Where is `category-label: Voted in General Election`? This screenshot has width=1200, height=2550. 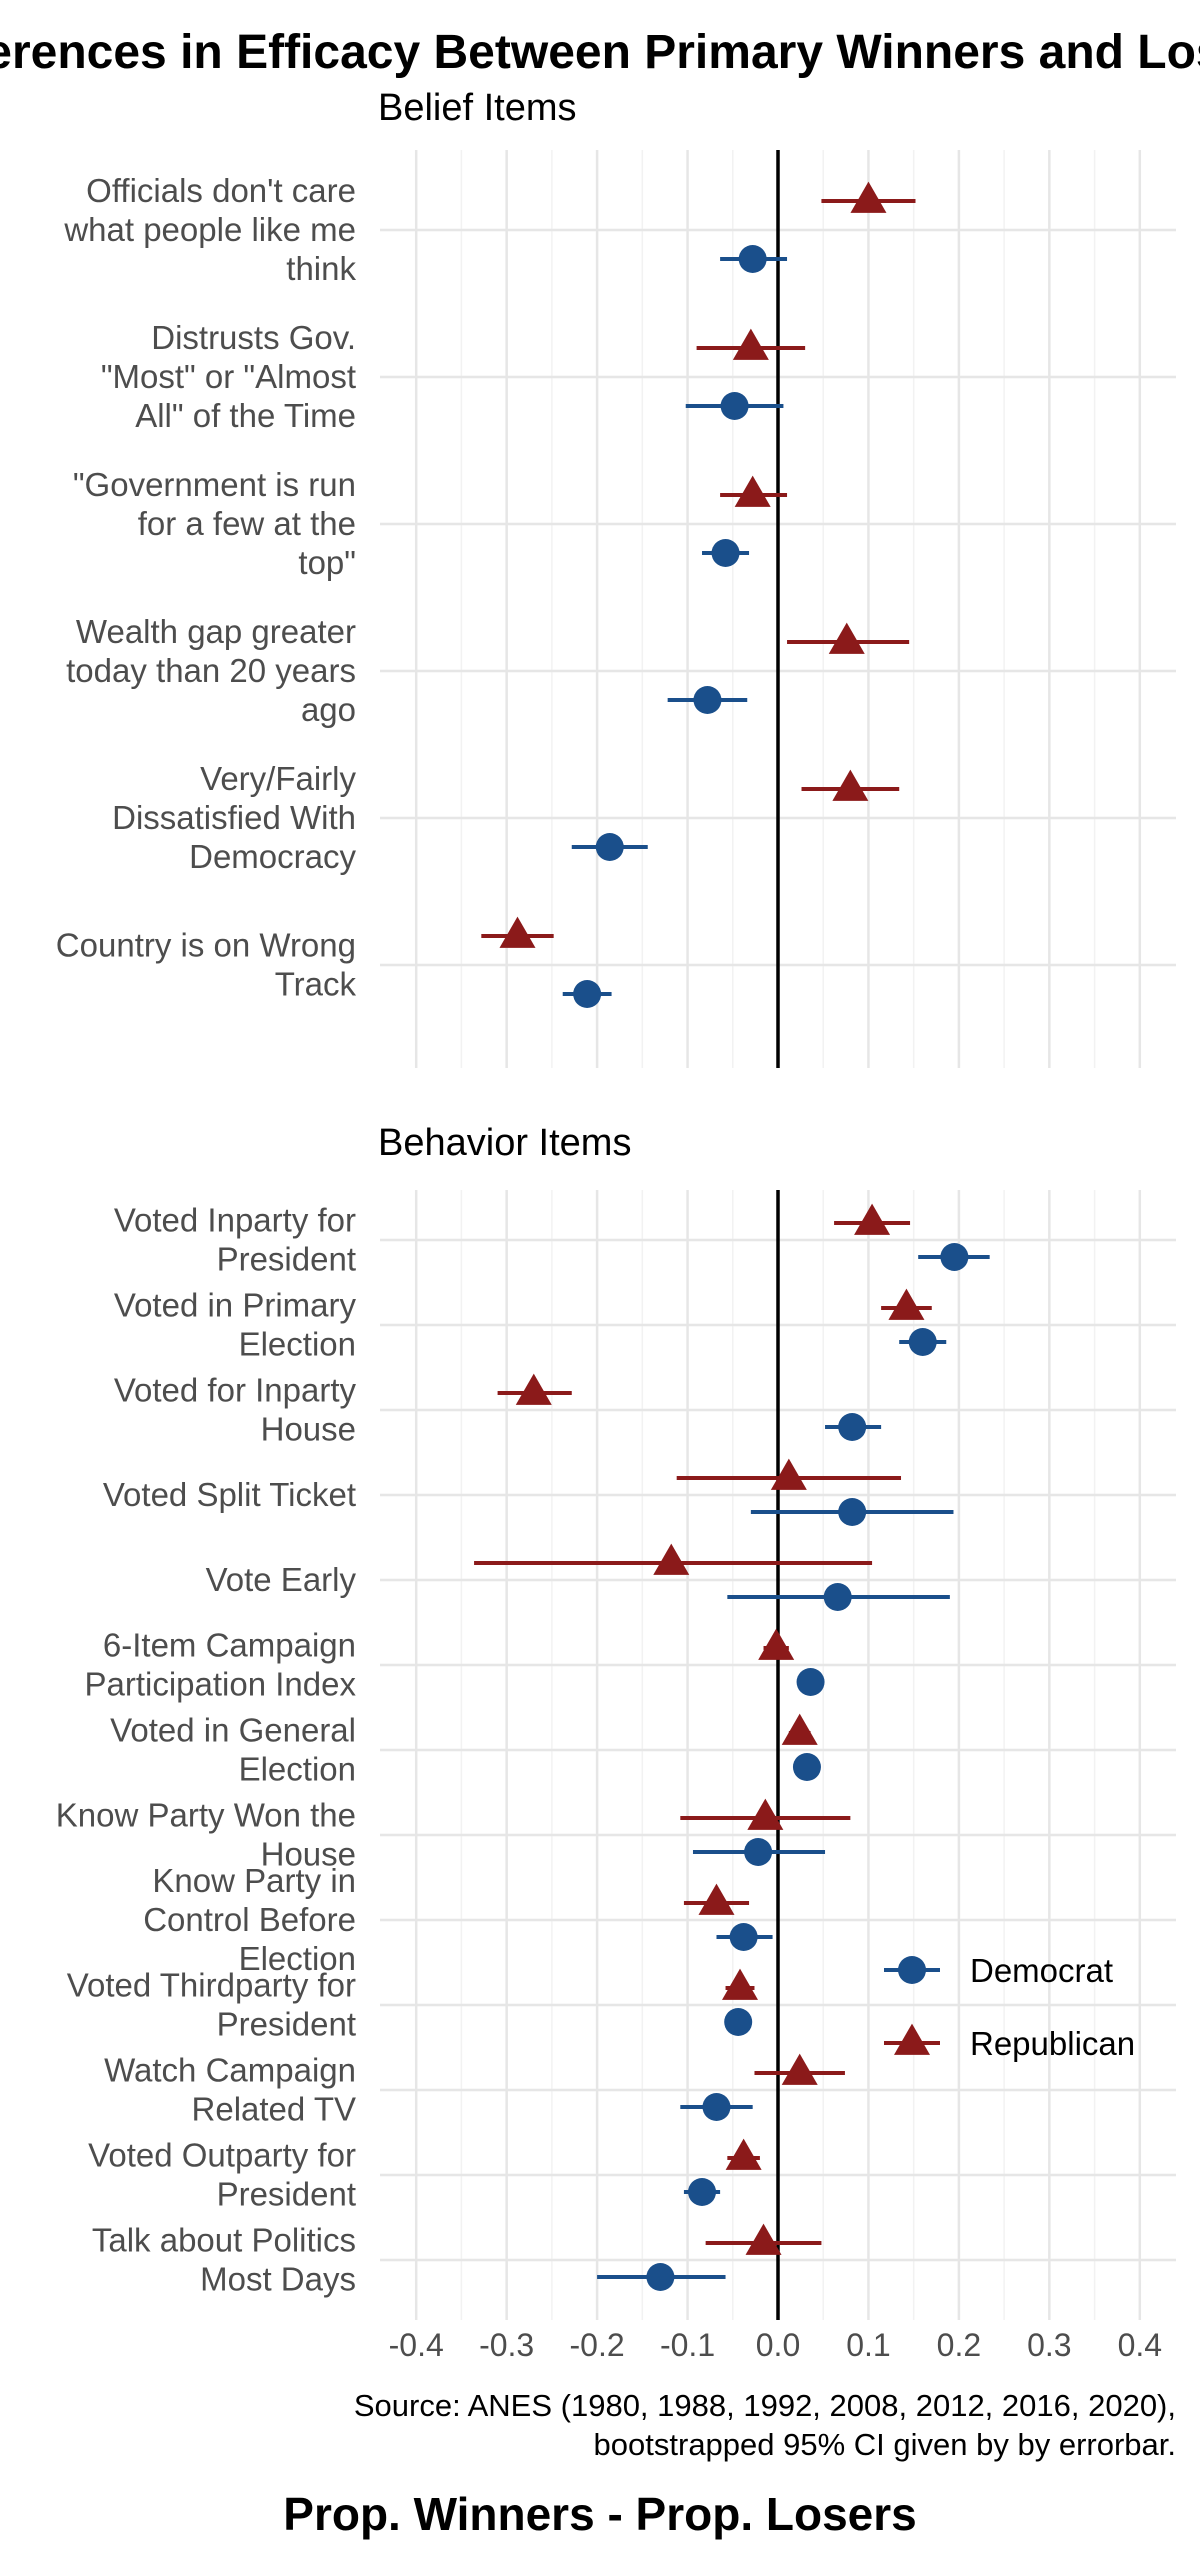 category-label: Voted in General Election is located at coordinates (233, 1750).